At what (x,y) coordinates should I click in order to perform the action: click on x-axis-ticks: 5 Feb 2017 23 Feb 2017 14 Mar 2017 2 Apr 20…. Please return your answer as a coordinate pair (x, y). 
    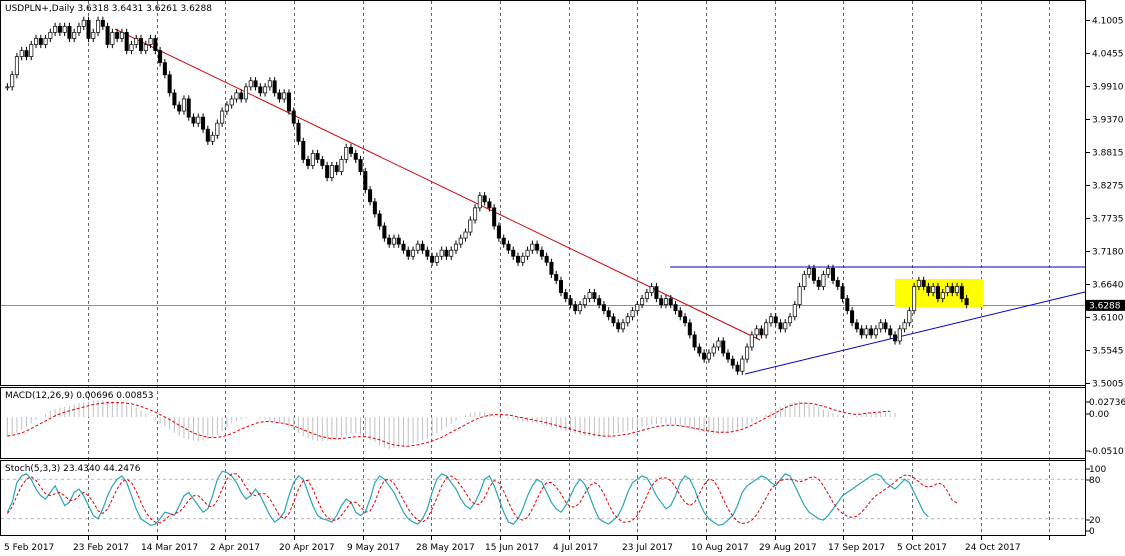
    Looking at the image, I should click on (527, 544).